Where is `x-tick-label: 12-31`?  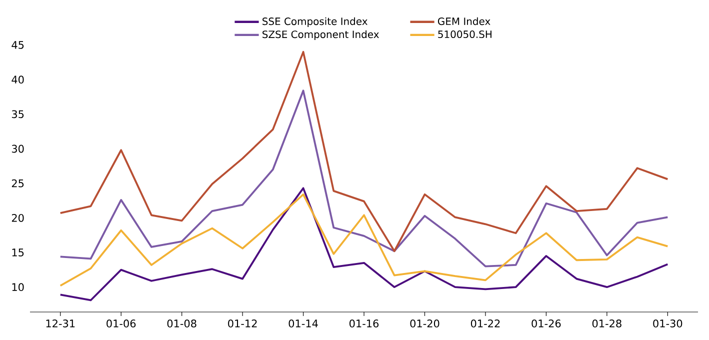
x-tick-label: 12-31 is located at coordinates (60, 324).